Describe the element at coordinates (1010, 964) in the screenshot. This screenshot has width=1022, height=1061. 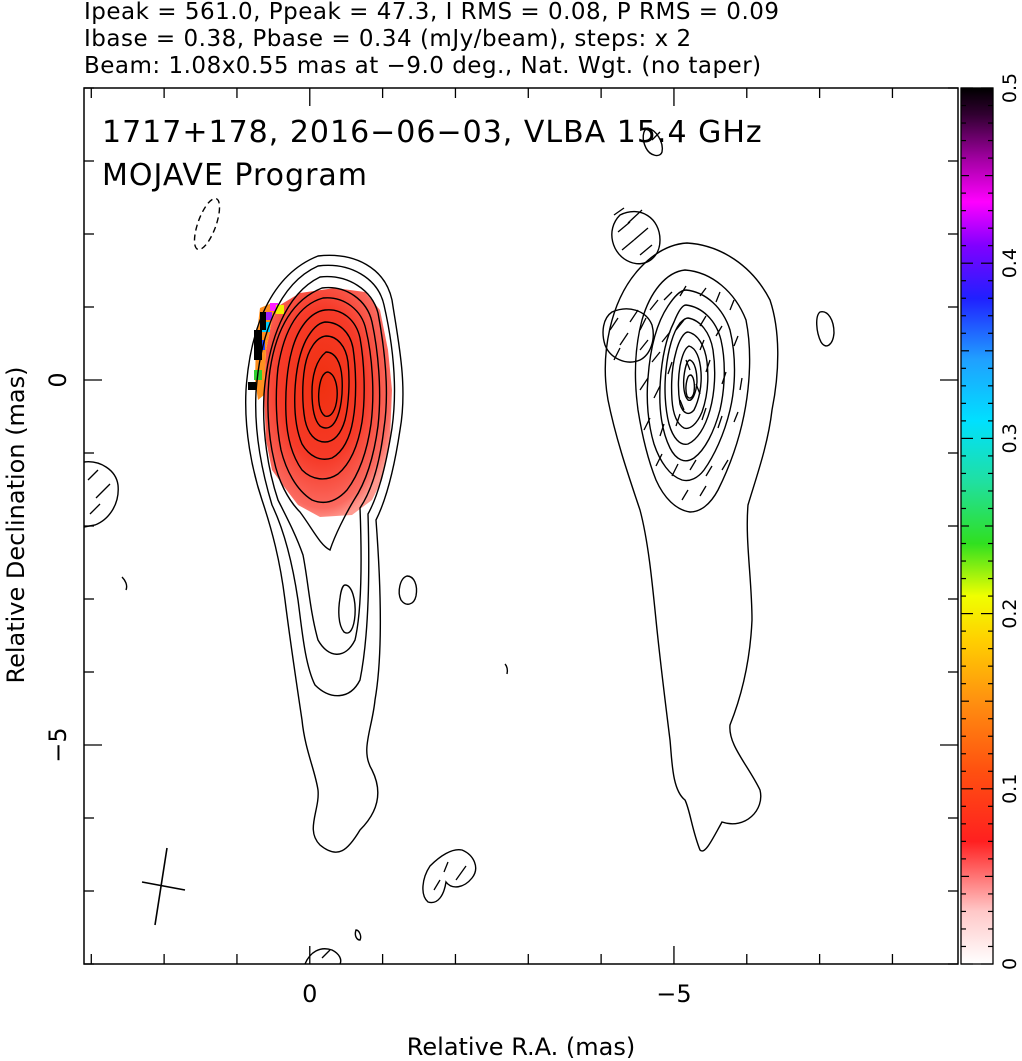
I see `colorbar-tick-label: 0` at that location.